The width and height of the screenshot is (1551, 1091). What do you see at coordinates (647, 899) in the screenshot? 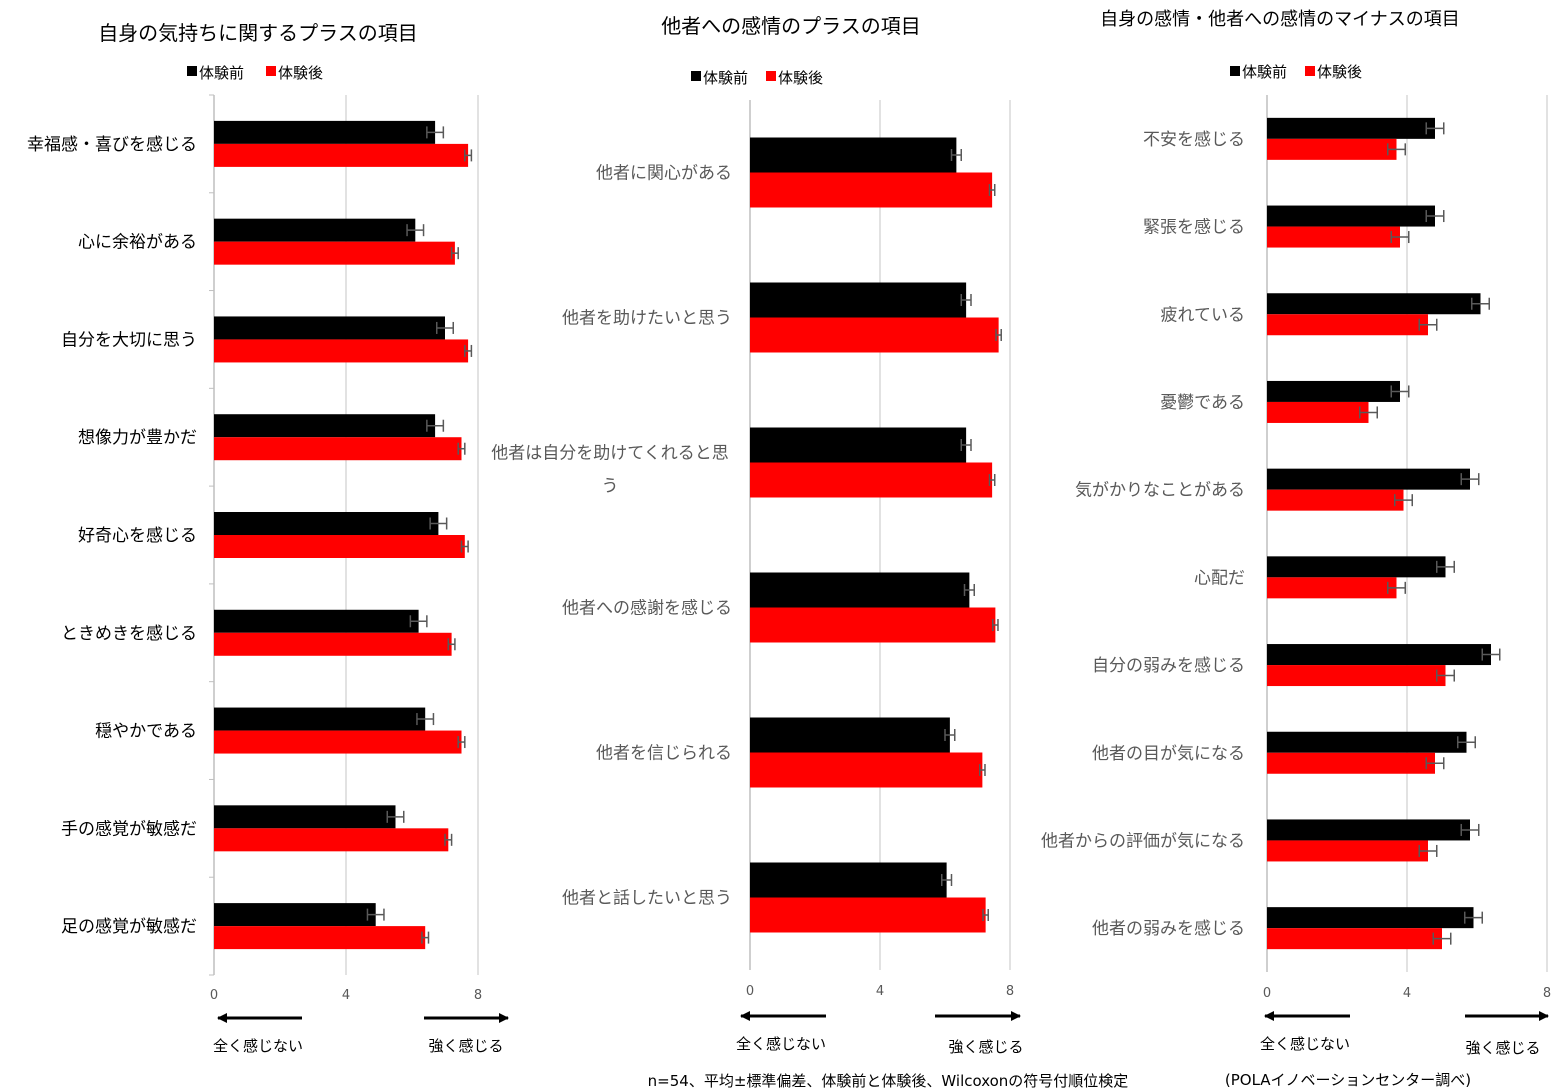
I see `category-label: 他者と話したいと思う` at bounding box center [647, 899].